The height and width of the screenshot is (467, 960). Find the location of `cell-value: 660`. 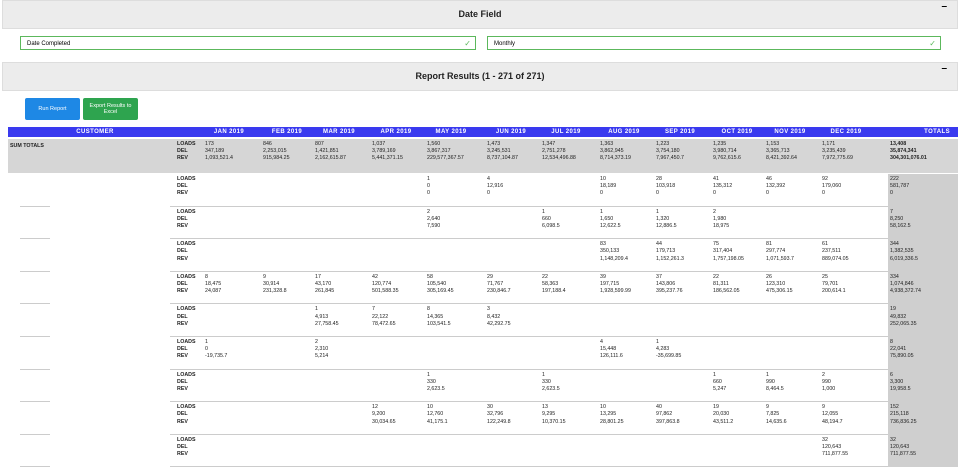

cell-value: 660 is located at coordinates (546, 218).